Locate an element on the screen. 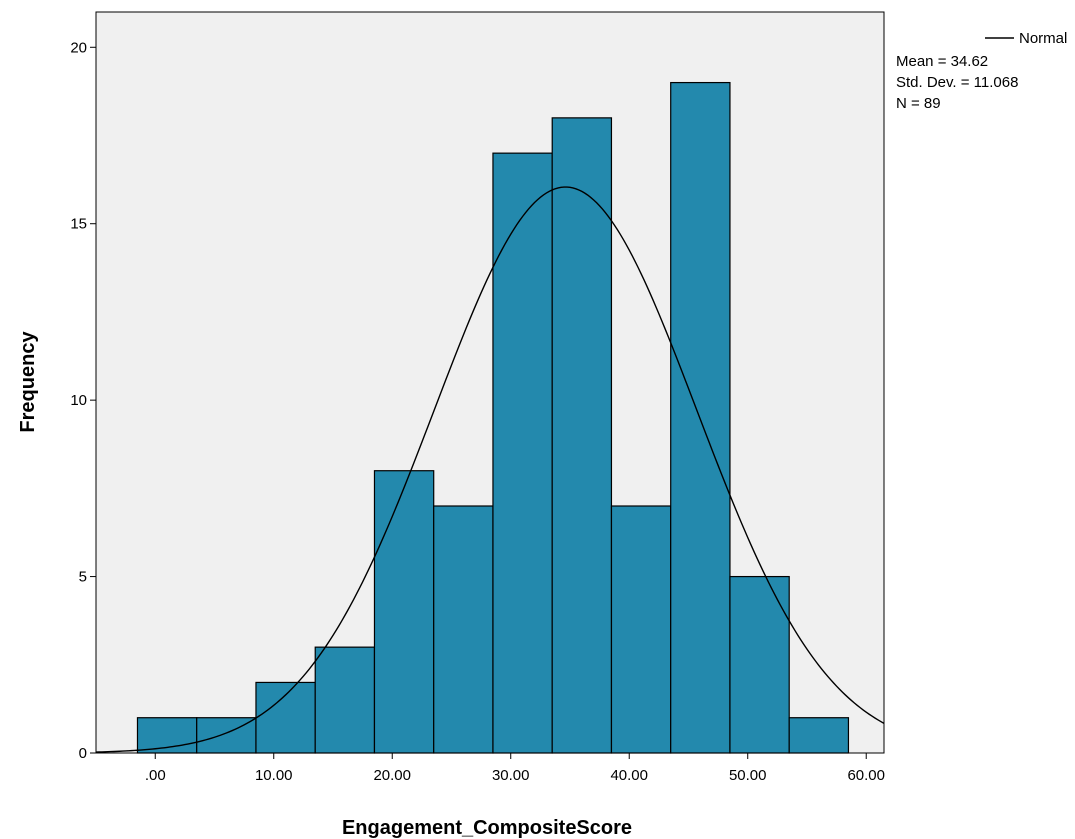 Image resolution: width=1075 pixels, height=839 pixels. x-axis: .00 10.00 20.00 30.00 40.00 50.00 60.00 is located at coordinates (515, 768).